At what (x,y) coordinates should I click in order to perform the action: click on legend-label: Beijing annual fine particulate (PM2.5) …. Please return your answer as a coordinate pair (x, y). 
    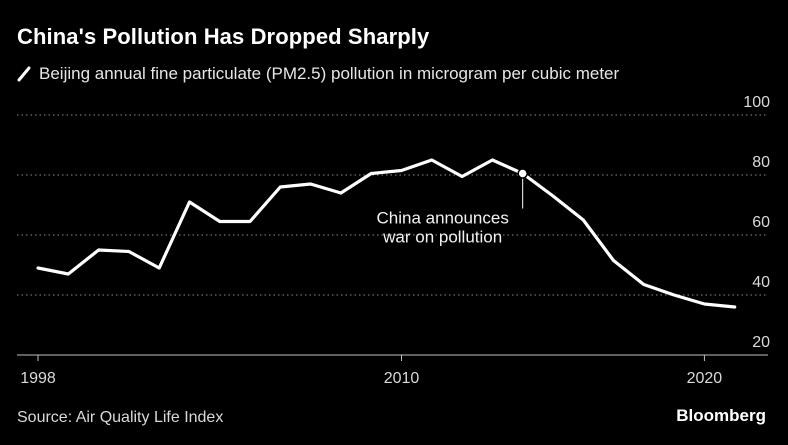
    Looking at the image, I should click on (329, 73).